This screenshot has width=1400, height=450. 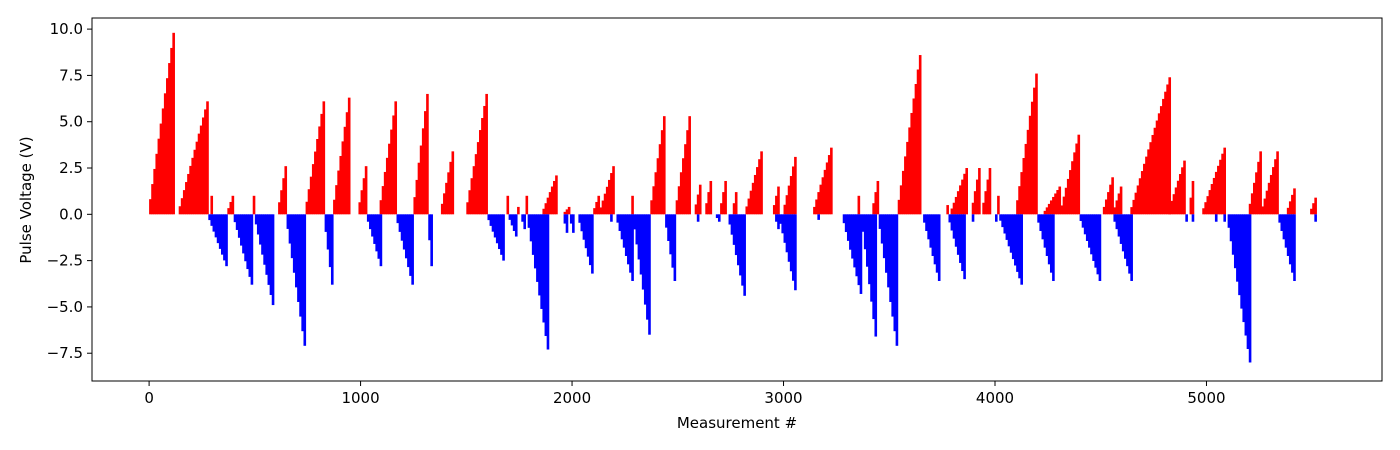 I want to click on y-tick-label: 2.5, so click(x=71, y=168).